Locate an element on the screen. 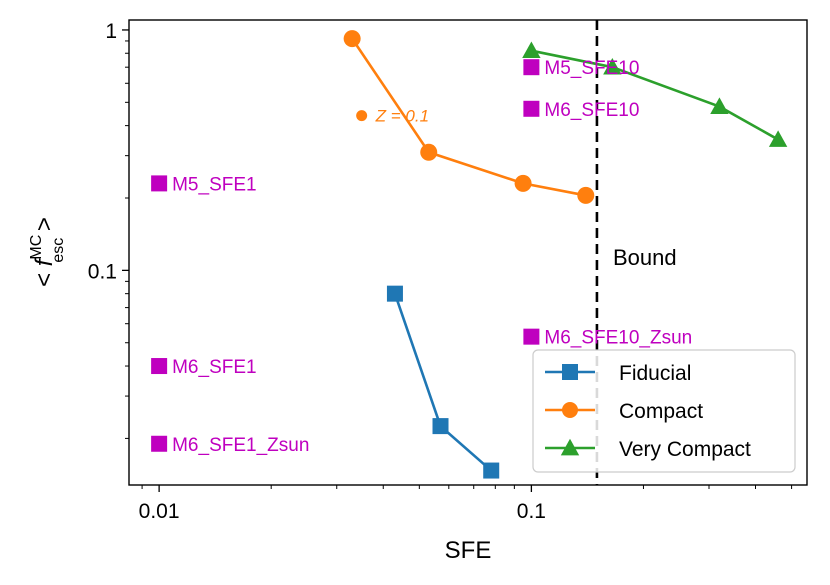  run-label: M5_SFE10 is located at coordinates (591, 68).